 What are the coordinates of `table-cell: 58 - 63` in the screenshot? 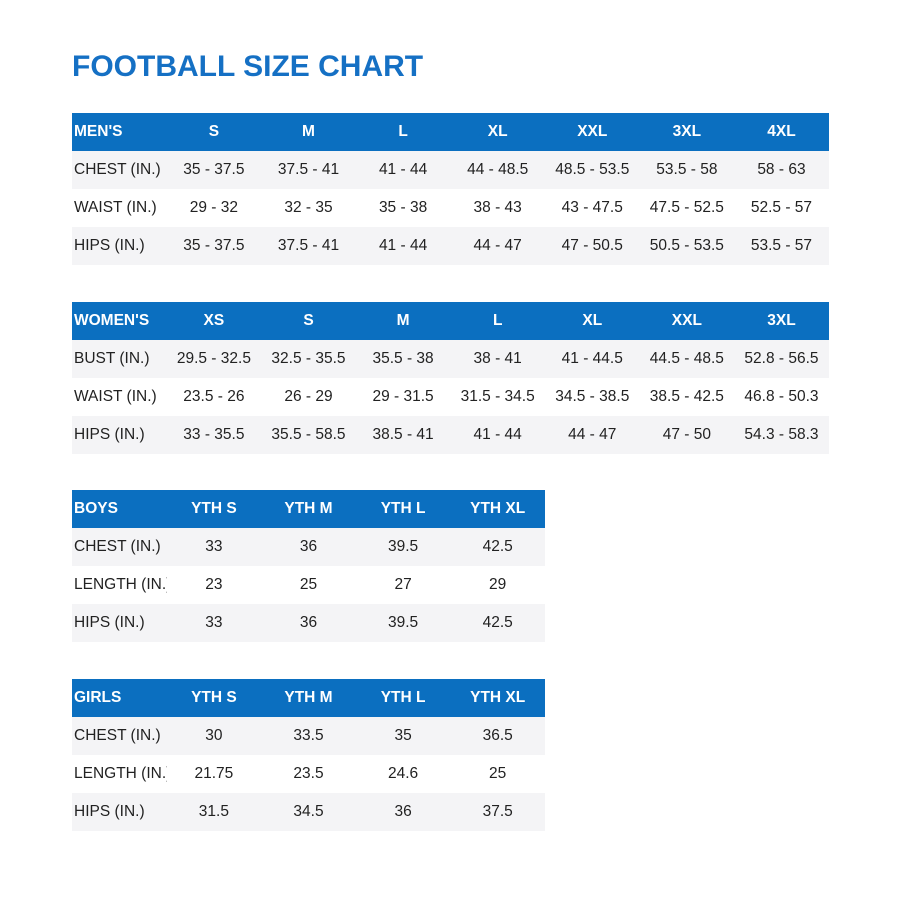 It's located at (781, 169).